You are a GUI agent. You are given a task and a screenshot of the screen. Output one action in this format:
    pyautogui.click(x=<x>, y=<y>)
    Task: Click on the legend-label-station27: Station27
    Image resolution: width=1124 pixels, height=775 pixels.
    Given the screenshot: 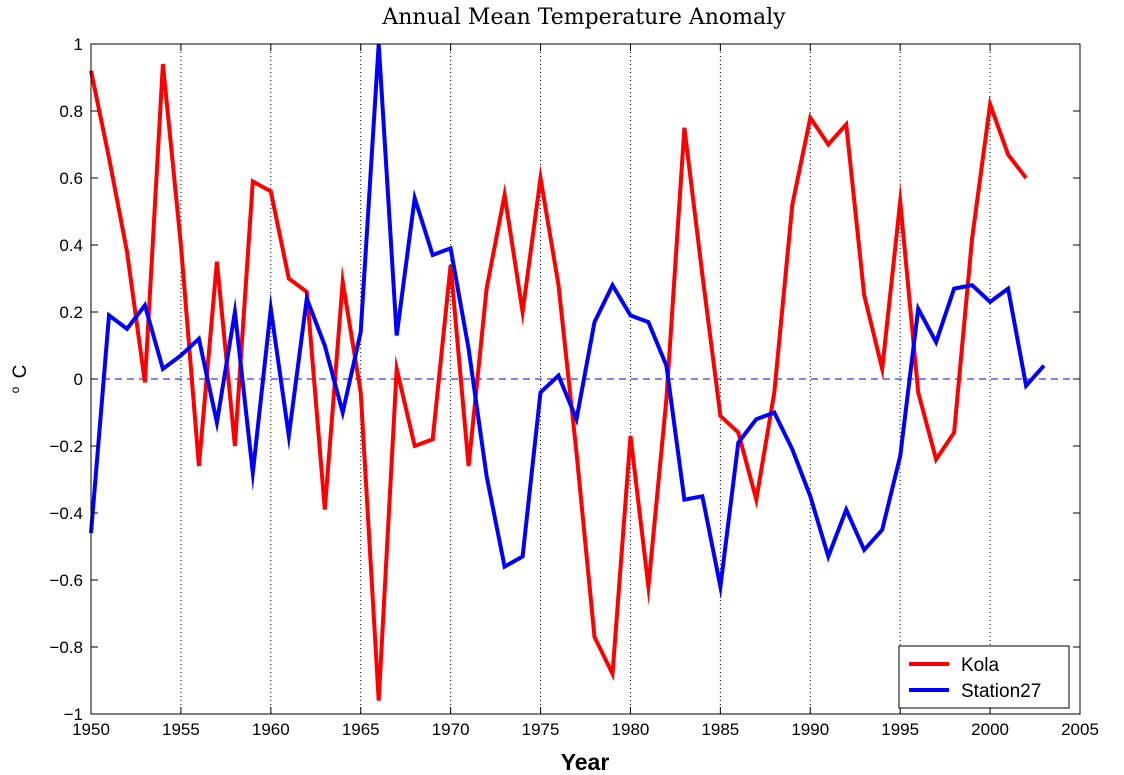 What is the action you would take?
    pyautogui.click(x=1001, y=691)
    